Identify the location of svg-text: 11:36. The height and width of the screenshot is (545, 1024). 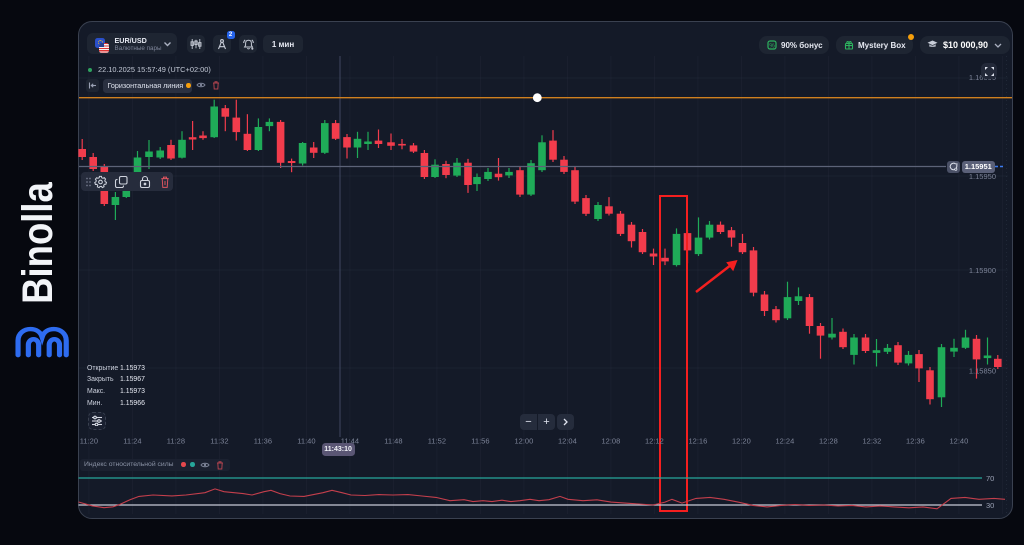
(263, 441).